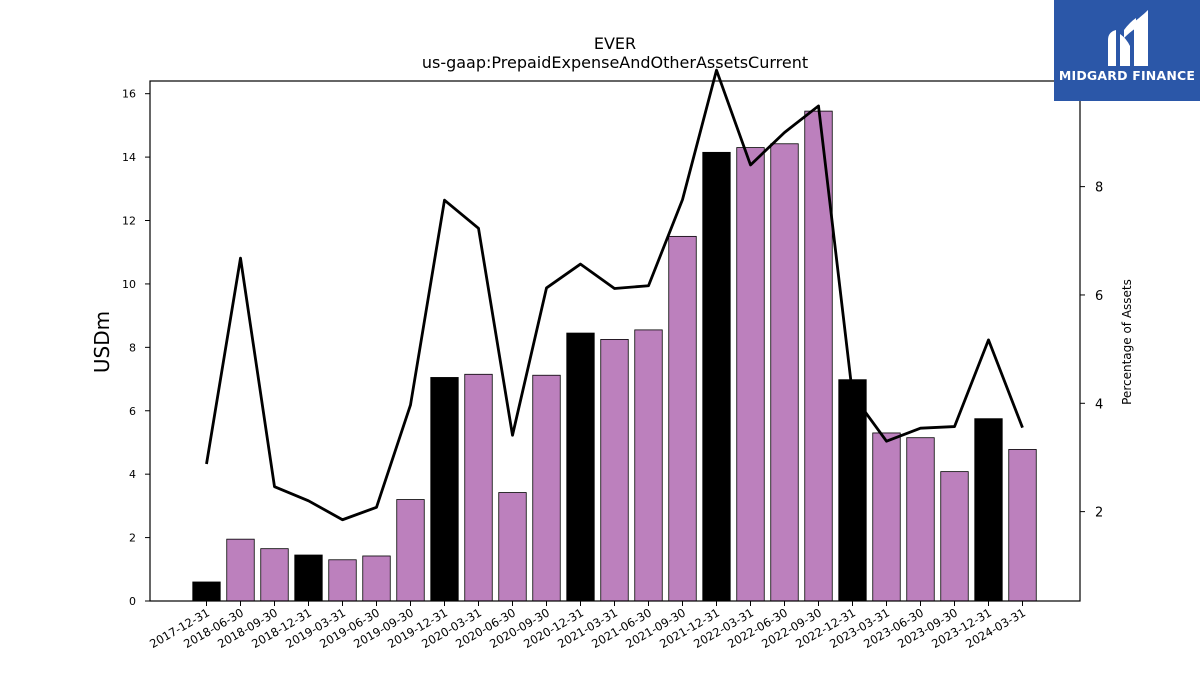  Describe the element at coordinates (615, 43) in the screenshot. I see `chart-title: EVER` at that location.